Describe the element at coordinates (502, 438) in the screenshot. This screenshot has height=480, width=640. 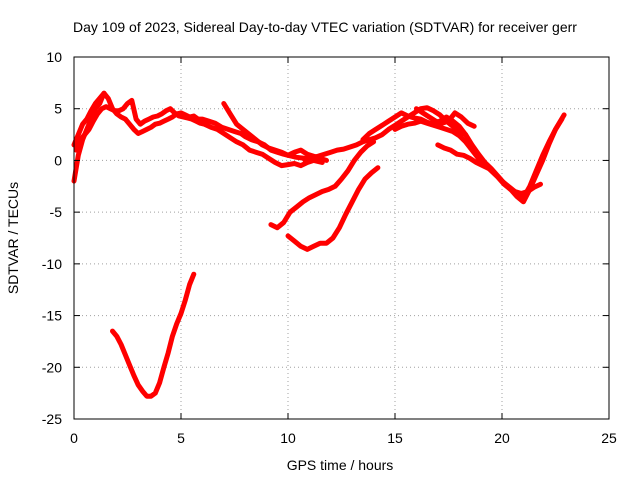
I see `x-tick-label: 20` at that location.